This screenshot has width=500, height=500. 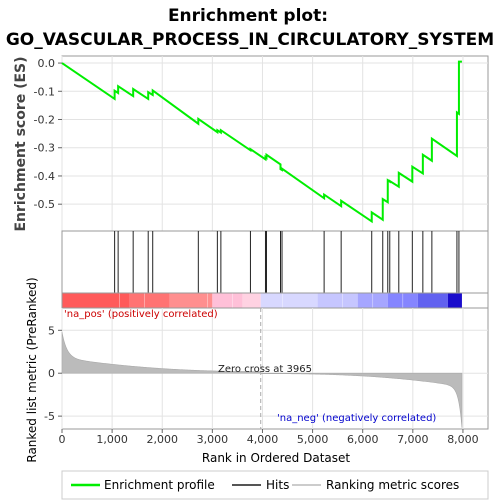 I want to click on es-y-tick-label: -0.4, so click(x=44, y=176).